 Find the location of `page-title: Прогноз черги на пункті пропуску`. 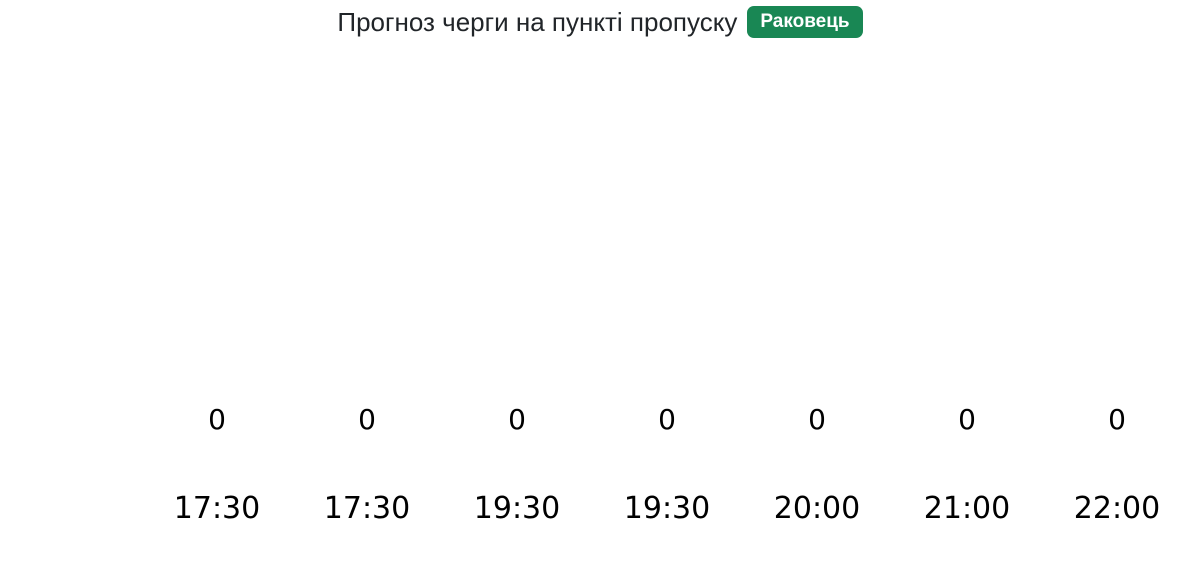

page-title: Прогноз черги на пункті пропуску is located at coordinates (537, 21).